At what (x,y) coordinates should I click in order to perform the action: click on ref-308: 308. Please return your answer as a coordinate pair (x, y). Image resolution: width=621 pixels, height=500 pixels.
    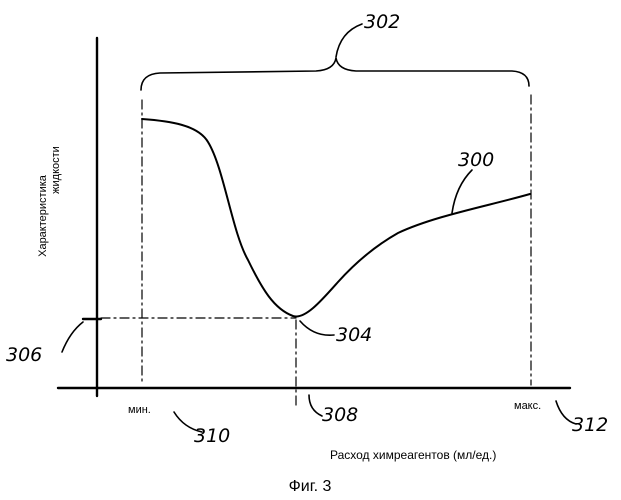
    Looking at the image, I should click on (340, 415).